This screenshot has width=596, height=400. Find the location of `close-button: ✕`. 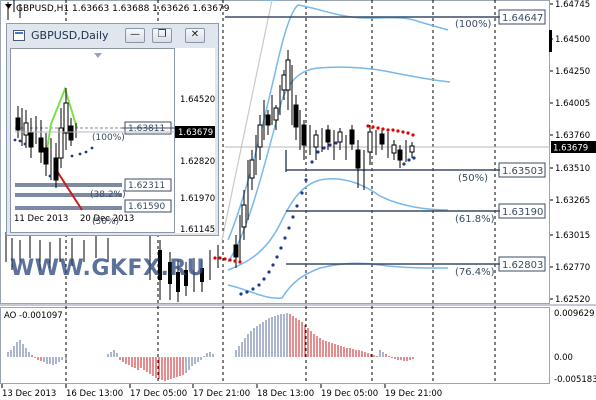

close-button: ✕ is located at coordinates (195, 35).